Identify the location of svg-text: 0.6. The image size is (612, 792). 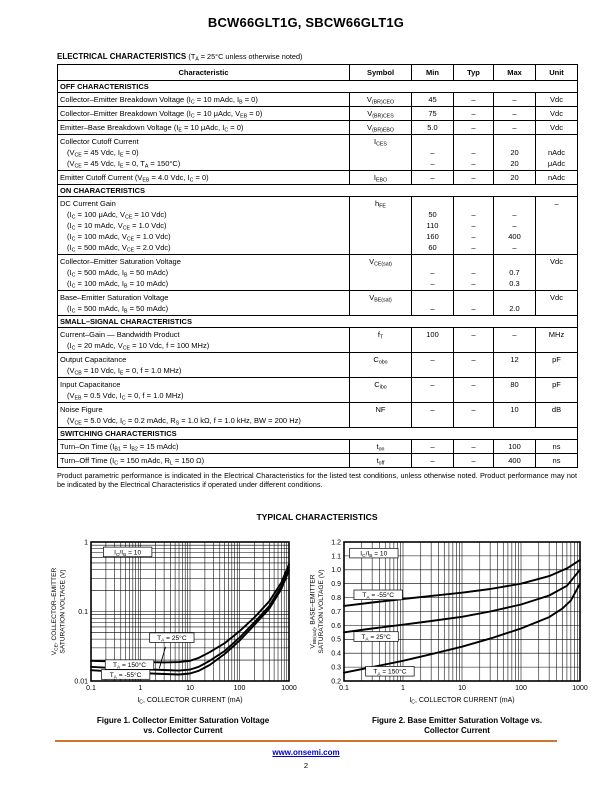
(336, 626).